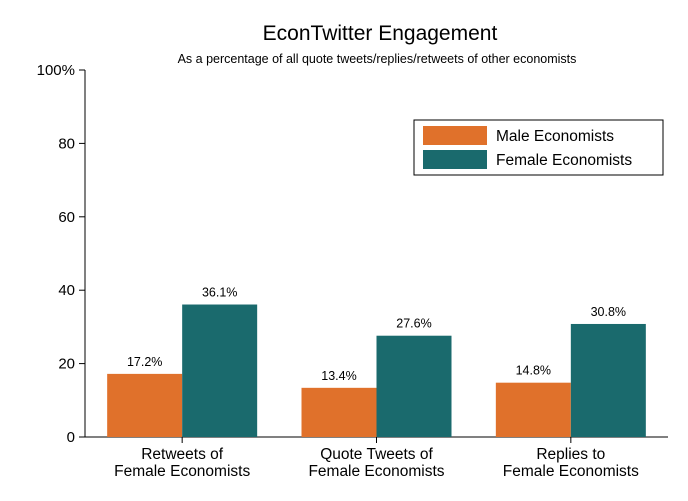 This screenshot has width=688, height=501. I want to click on y-tick-label: 80, so click(66, 143).